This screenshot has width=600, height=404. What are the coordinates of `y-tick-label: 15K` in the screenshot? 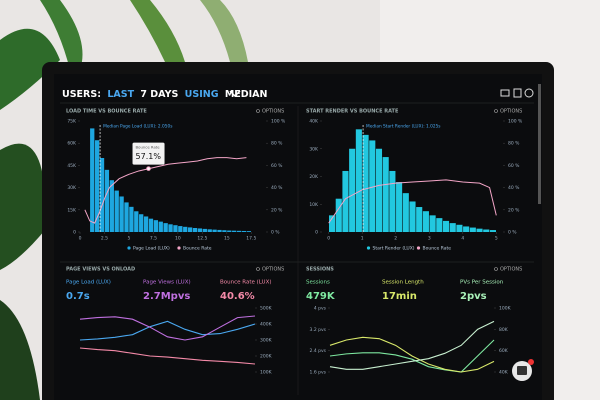 It's located at (72, 210).